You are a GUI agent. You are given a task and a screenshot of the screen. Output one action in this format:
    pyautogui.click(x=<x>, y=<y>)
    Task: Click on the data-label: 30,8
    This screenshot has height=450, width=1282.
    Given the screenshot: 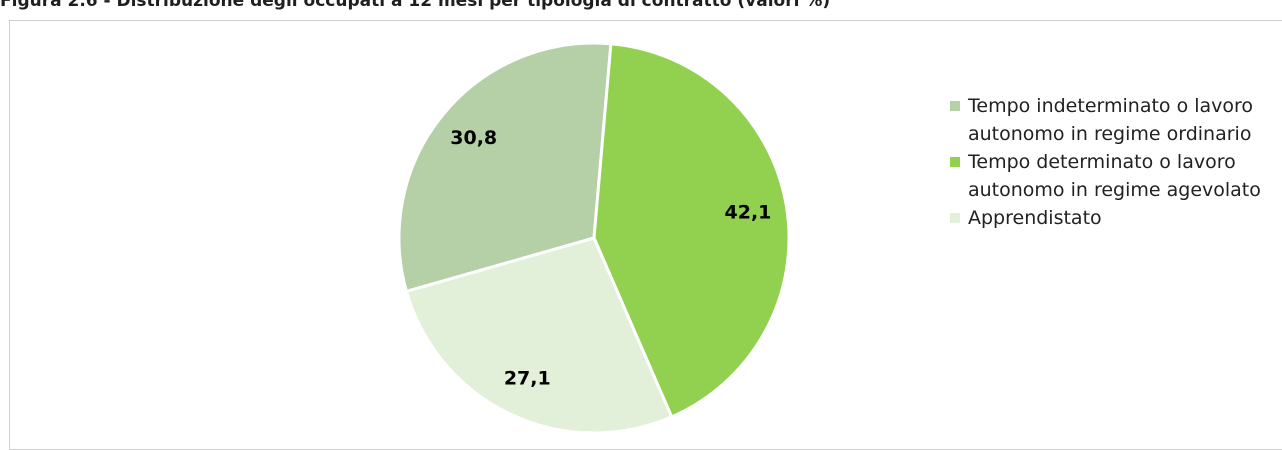 What is the action you would take?
    pyautogui.click(x=473, y=138)
    